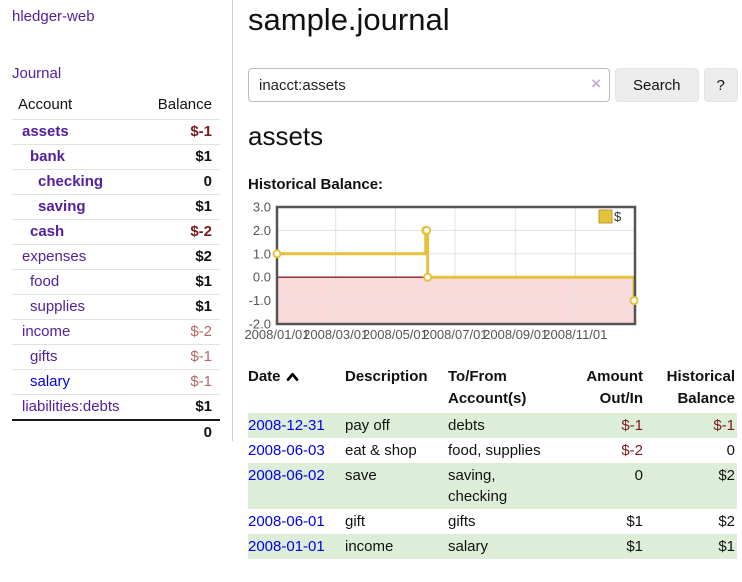 This screenshot has height=582, width=742. What do you see at coordinates (487, 387) in the screenshot?
I see `column-header-accounts: To/From Account(s)` at bounding box center [487, 387].